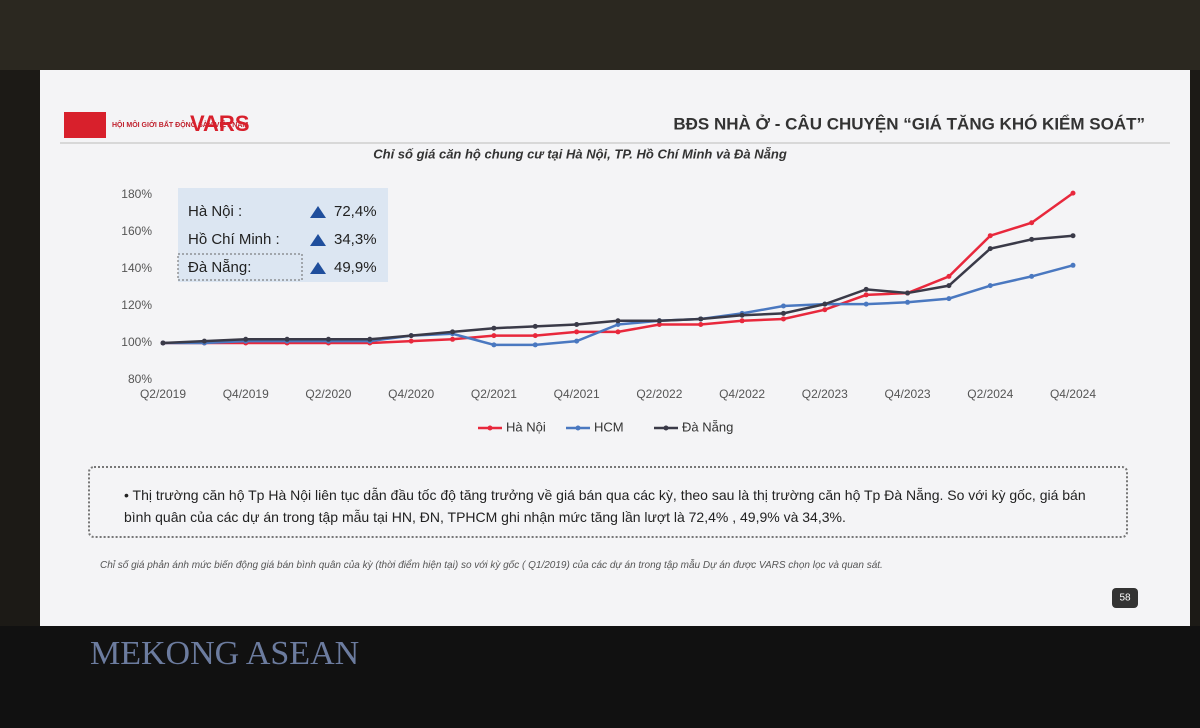 Image resolution: width=1200 pixels, height=728 pixels. Describe the element at coordinates (1073, 394) in the screenshot. I see `x-tick-label: Q4/2024` at that location.